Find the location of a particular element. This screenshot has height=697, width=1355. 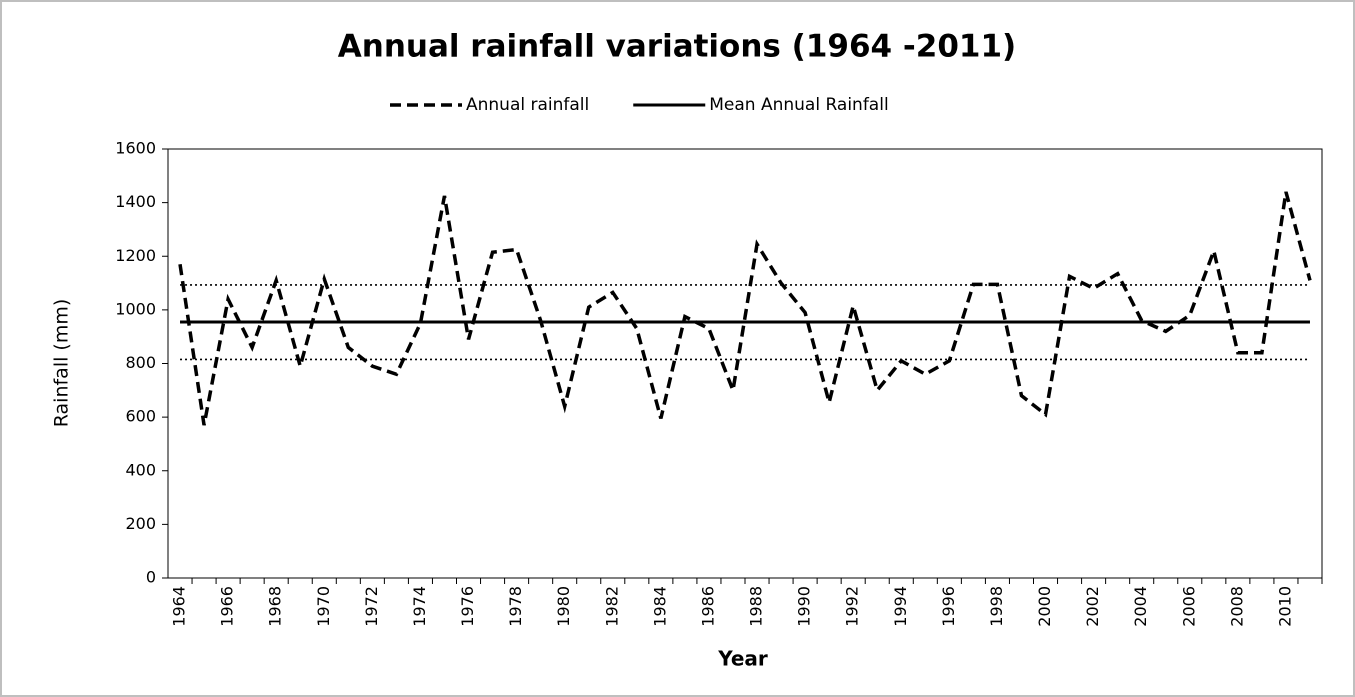

x-tick-label: 1988 is located at coordinates (756, 606).